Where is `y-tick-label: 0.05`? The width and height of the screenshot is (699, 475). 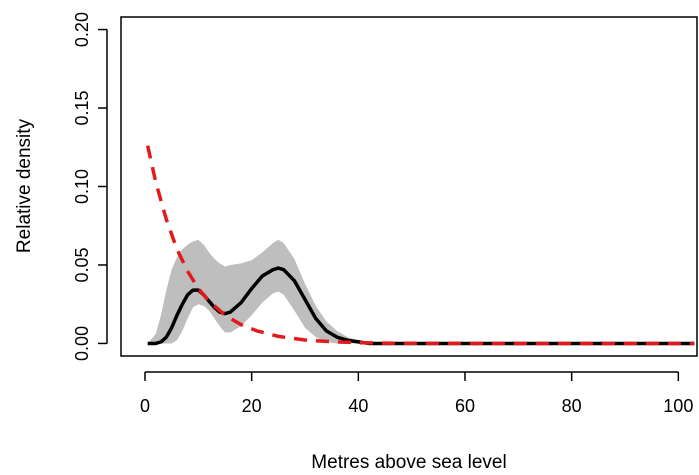
y-tick-label: 0.05 is located at coordinates (82, 264).